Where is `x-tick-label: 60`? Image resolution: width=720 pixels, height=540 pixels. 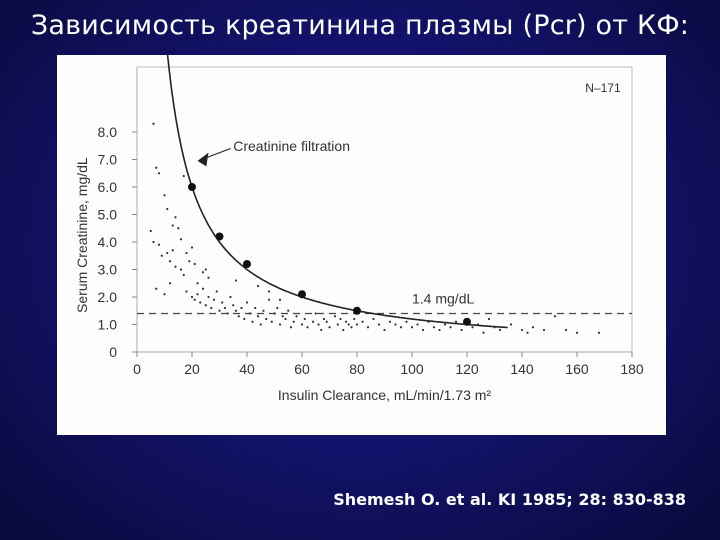 x-tick-label: 60 is located at coordinates (302, 369).